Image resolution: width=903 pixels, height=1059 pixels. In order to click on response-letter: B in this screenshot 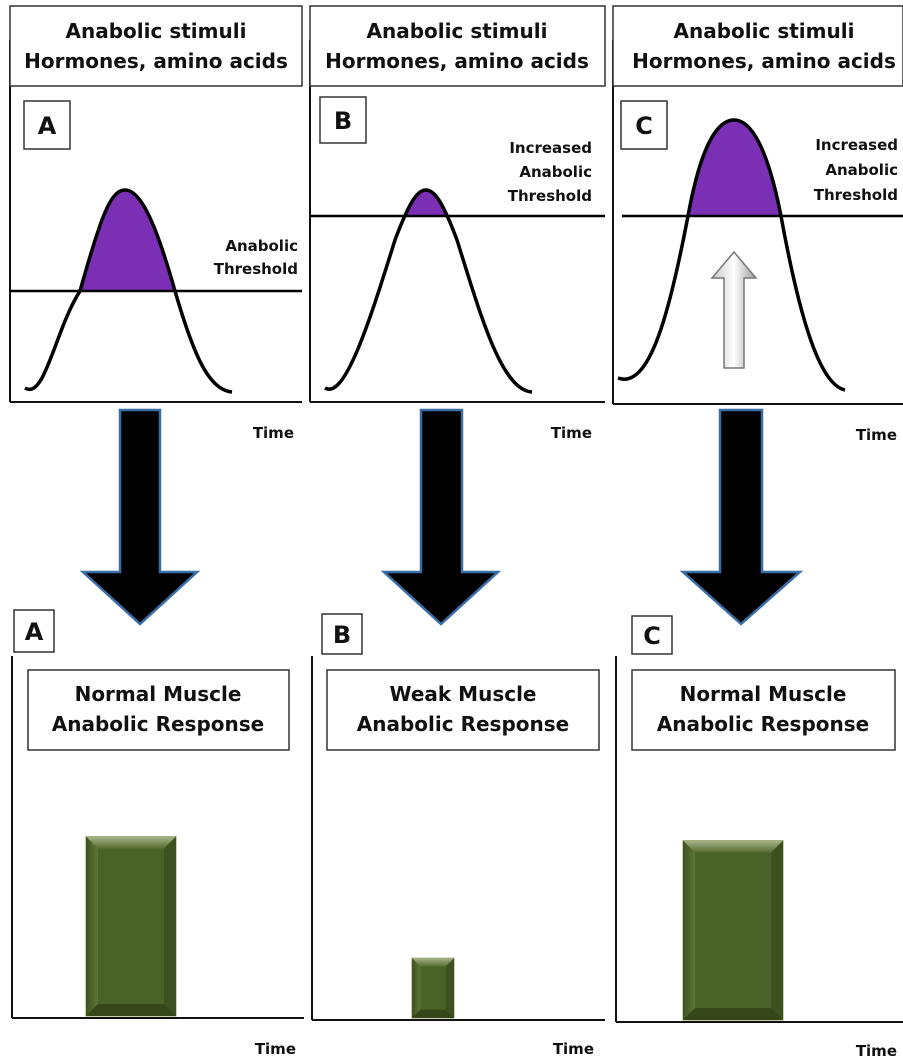, I will do `click(342, 635)`.